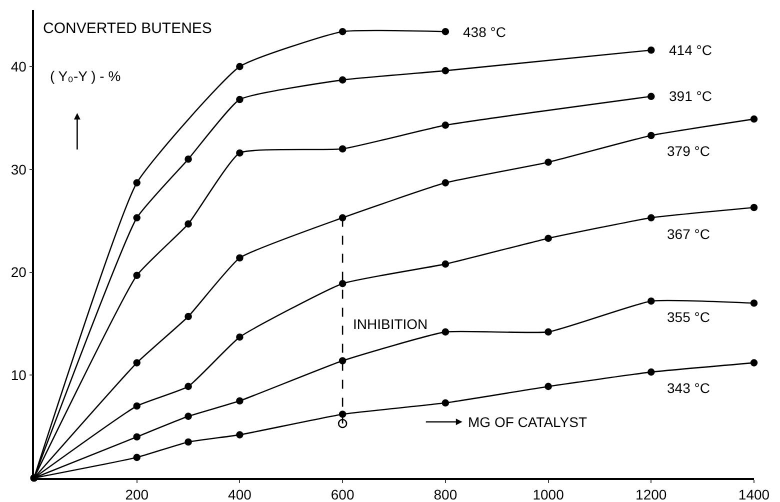 The width and height of the screenshot is (780, 502). What do you see at coordinates (18, 169) in the screenshot?
I see `y-tick-label: 30` at bounding box center [18, 169].